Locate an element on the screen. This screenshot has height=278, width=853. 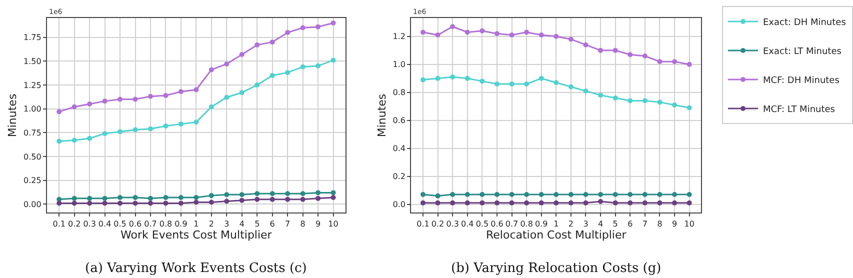
x-tick-label: 0.2 is located at coordinates (437, 223).